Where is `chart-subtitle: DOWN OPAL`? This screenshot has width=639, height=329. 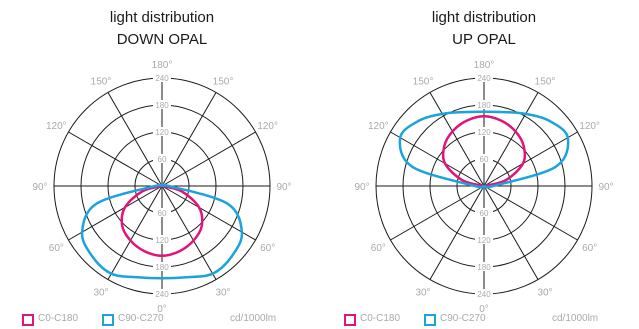 chart-subtitle: DOWN OPAL is located at coordinates (162, 39).